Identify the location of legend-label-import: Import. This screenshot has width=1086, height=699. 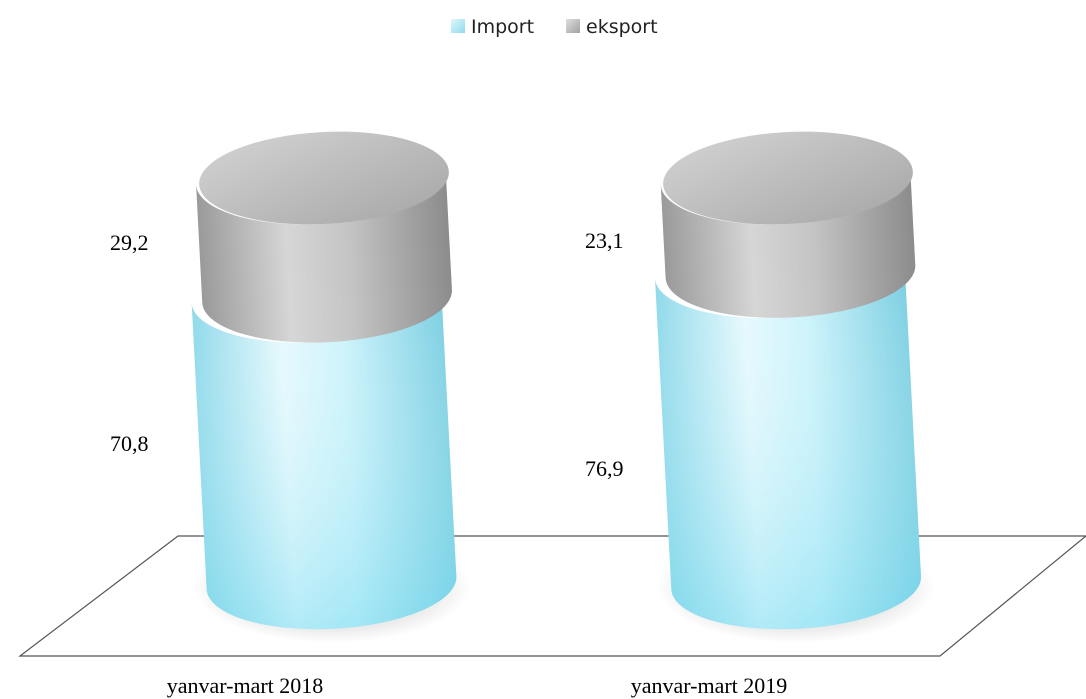
(502, 27).